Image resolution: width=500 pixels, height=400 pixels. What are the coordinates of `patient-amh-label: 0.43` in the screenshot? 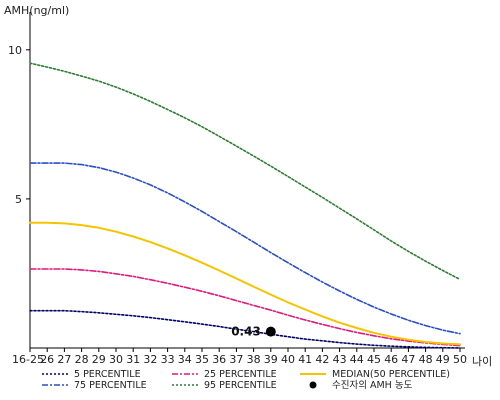 It's located at (246, 332).